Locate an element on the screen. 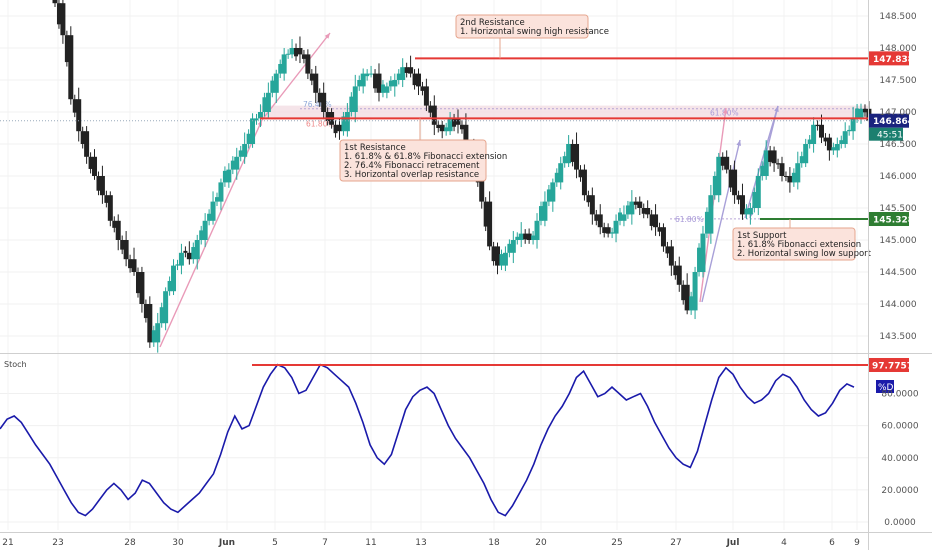  note-resistance-1-line: 1. 61.8% & 61.8% Fibonacci extension is located at coordinates (425, 157).